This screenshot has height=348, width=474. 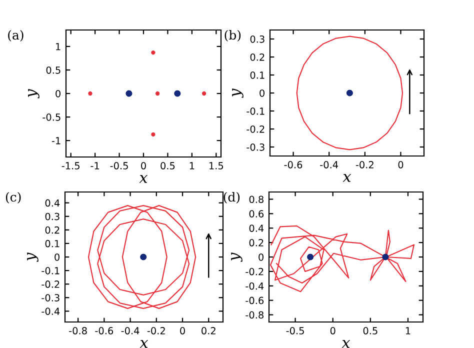 What do you see at coordinates (13, 198) in the screenshot?
I see `text: (c)` at bounding box center [13, 198].